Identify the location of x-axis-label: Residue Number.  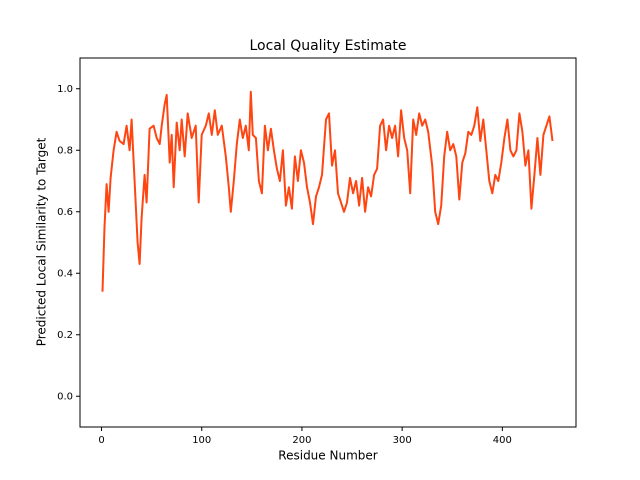
(327, 456).